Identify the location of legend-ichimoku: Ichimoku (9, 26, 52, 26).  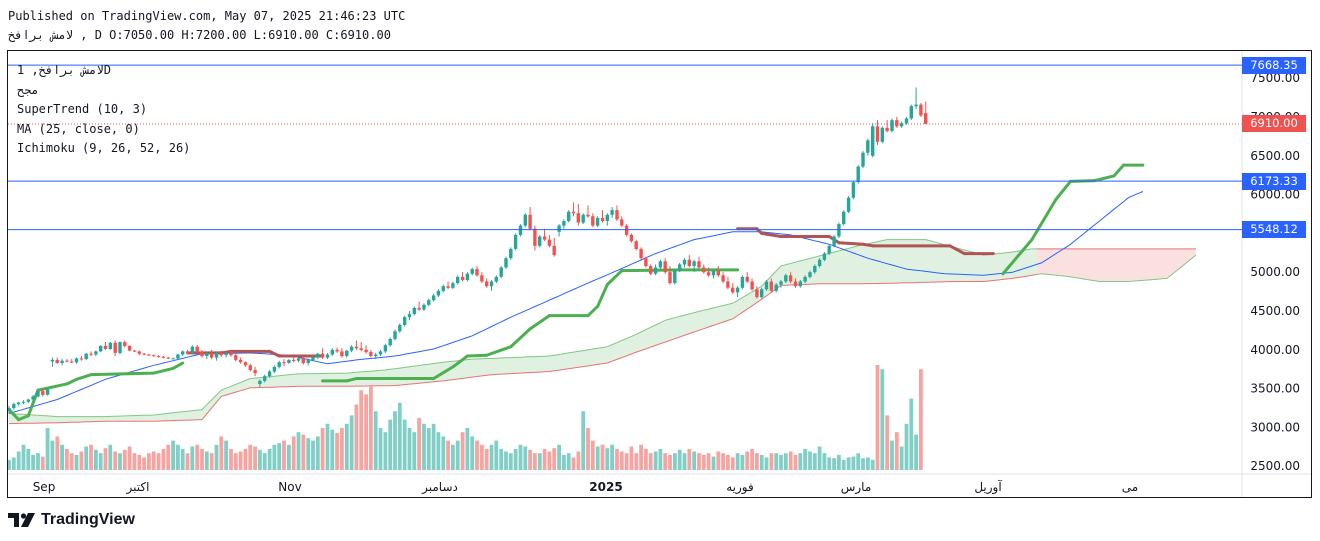
(104, 148).